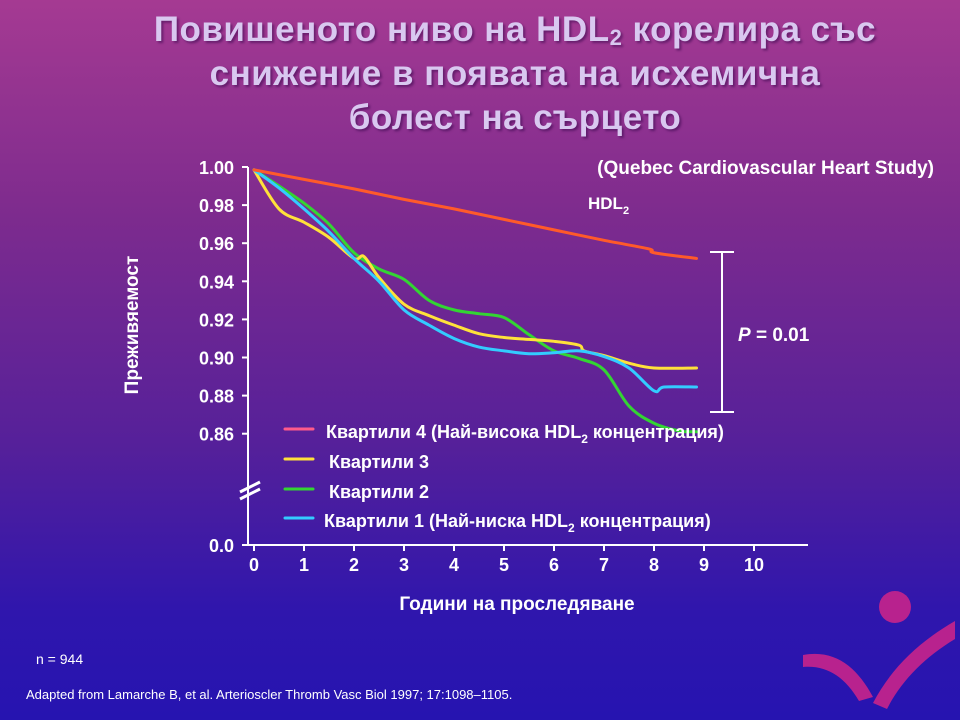 This screenshot has width=960, height=720. Describe the element at coordinates (765, 168) in the screenshot. I see `study-label: (Quebec Cardiovascular Heart Study)` at that location.